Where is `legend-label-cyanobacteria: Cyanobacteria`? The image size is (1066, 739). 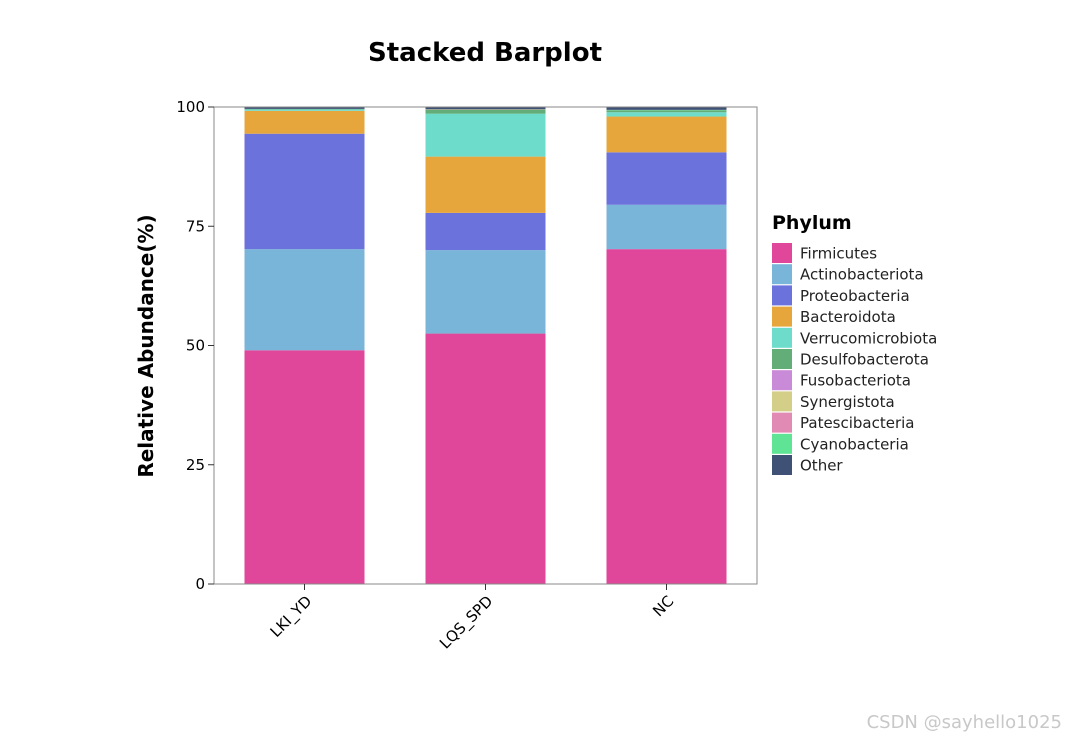 legend-label-cyanobacteria: Cyanobacteria is located at coordinates (854, 444).